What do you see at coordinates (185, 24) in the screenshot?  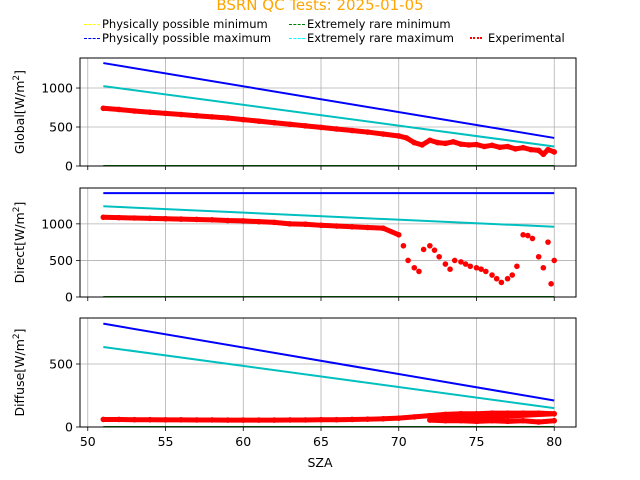 I see `legend-label: Physically possible minimum` at bounding box center [185, 24].